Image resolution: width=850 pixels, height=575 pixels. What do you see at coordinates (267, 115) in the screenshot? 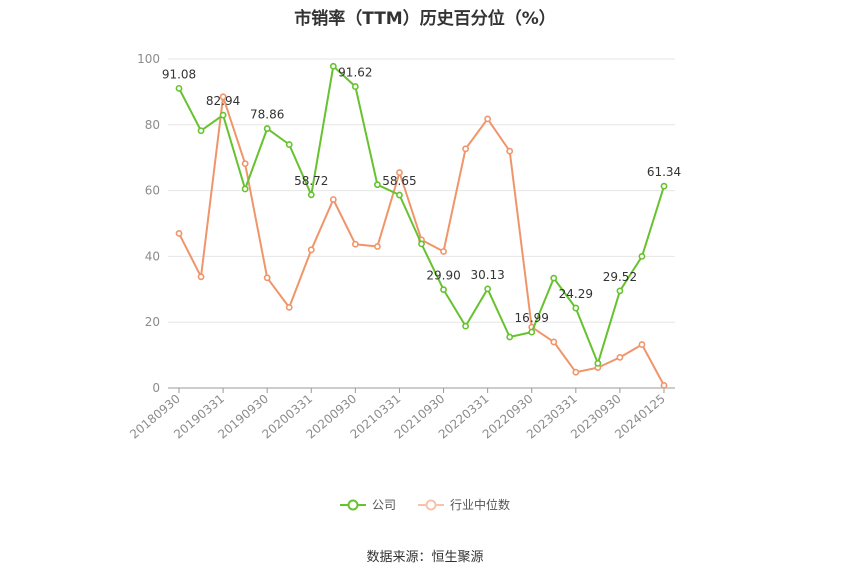
I see `data-label: 78.86` at bounding box center [267, 115].